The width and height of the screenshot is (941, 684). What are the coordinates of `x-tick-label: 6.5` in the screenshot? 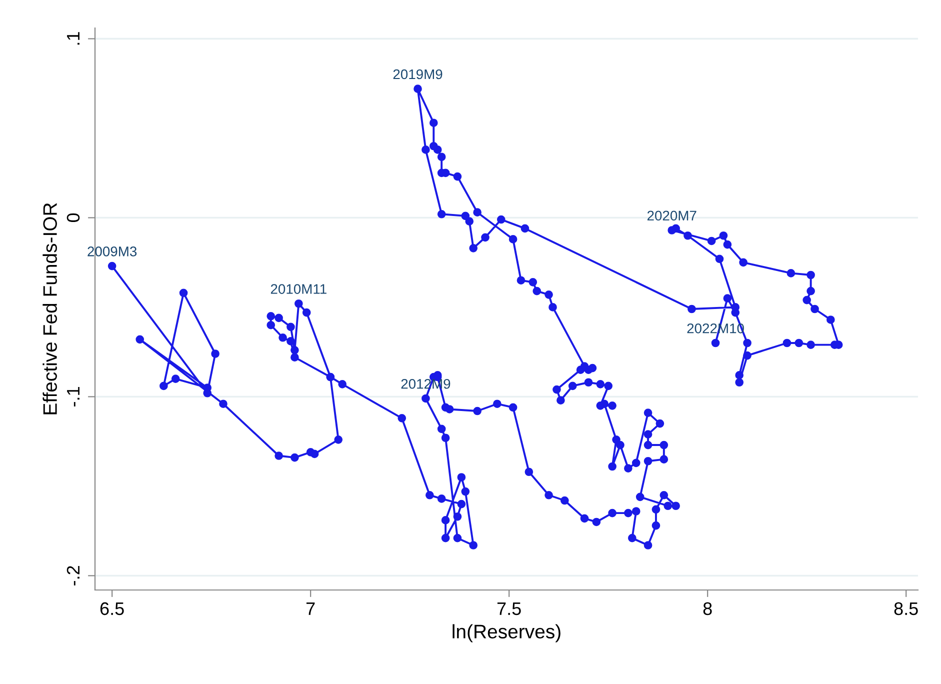 It's located at (112, 609).